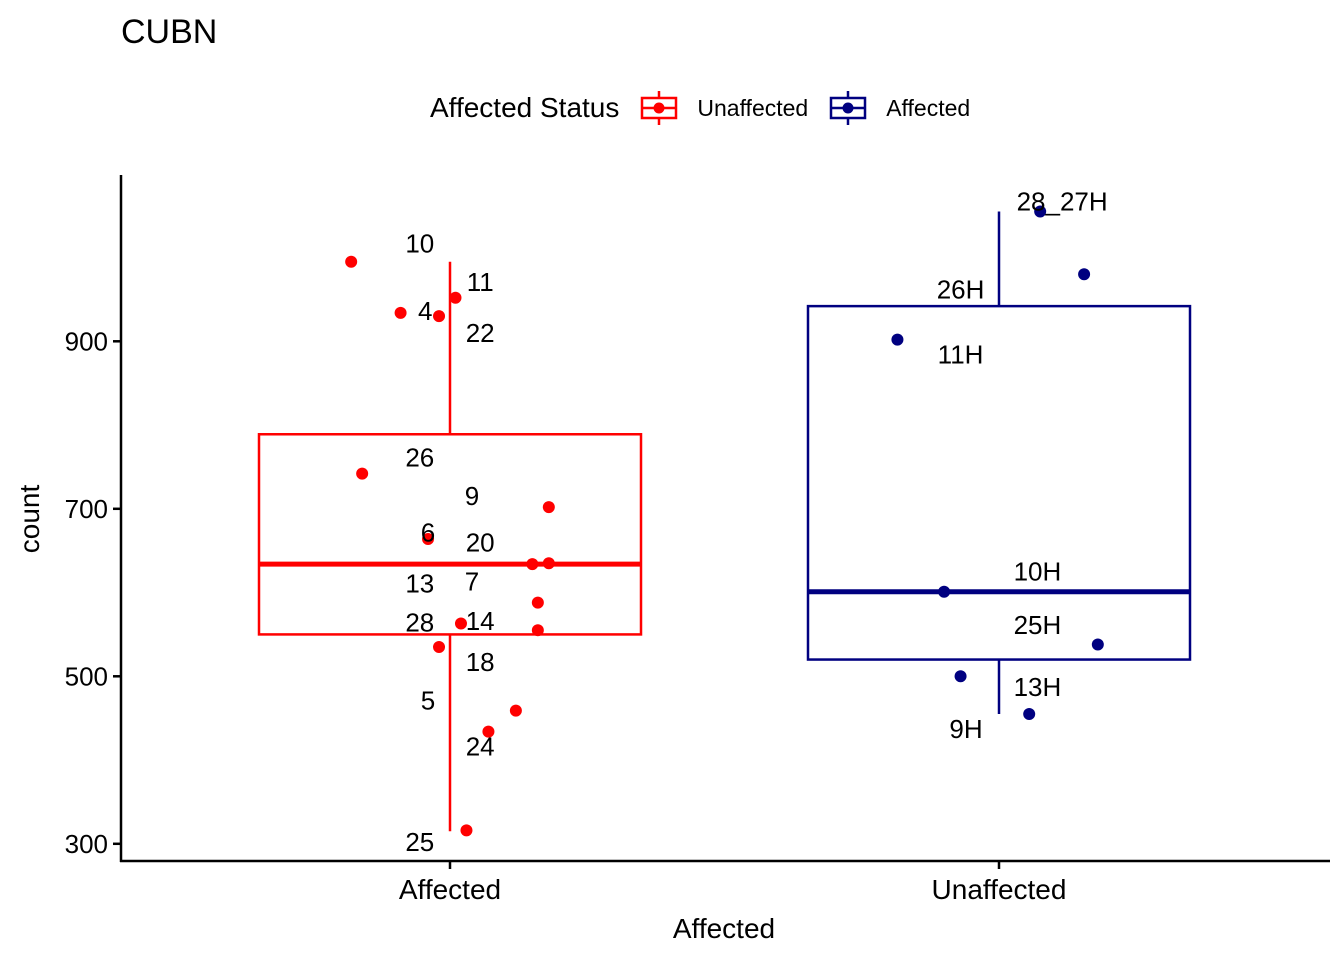 The image size is (1344, 960). I want to click on point-label-18: 18, so click(480, 662).